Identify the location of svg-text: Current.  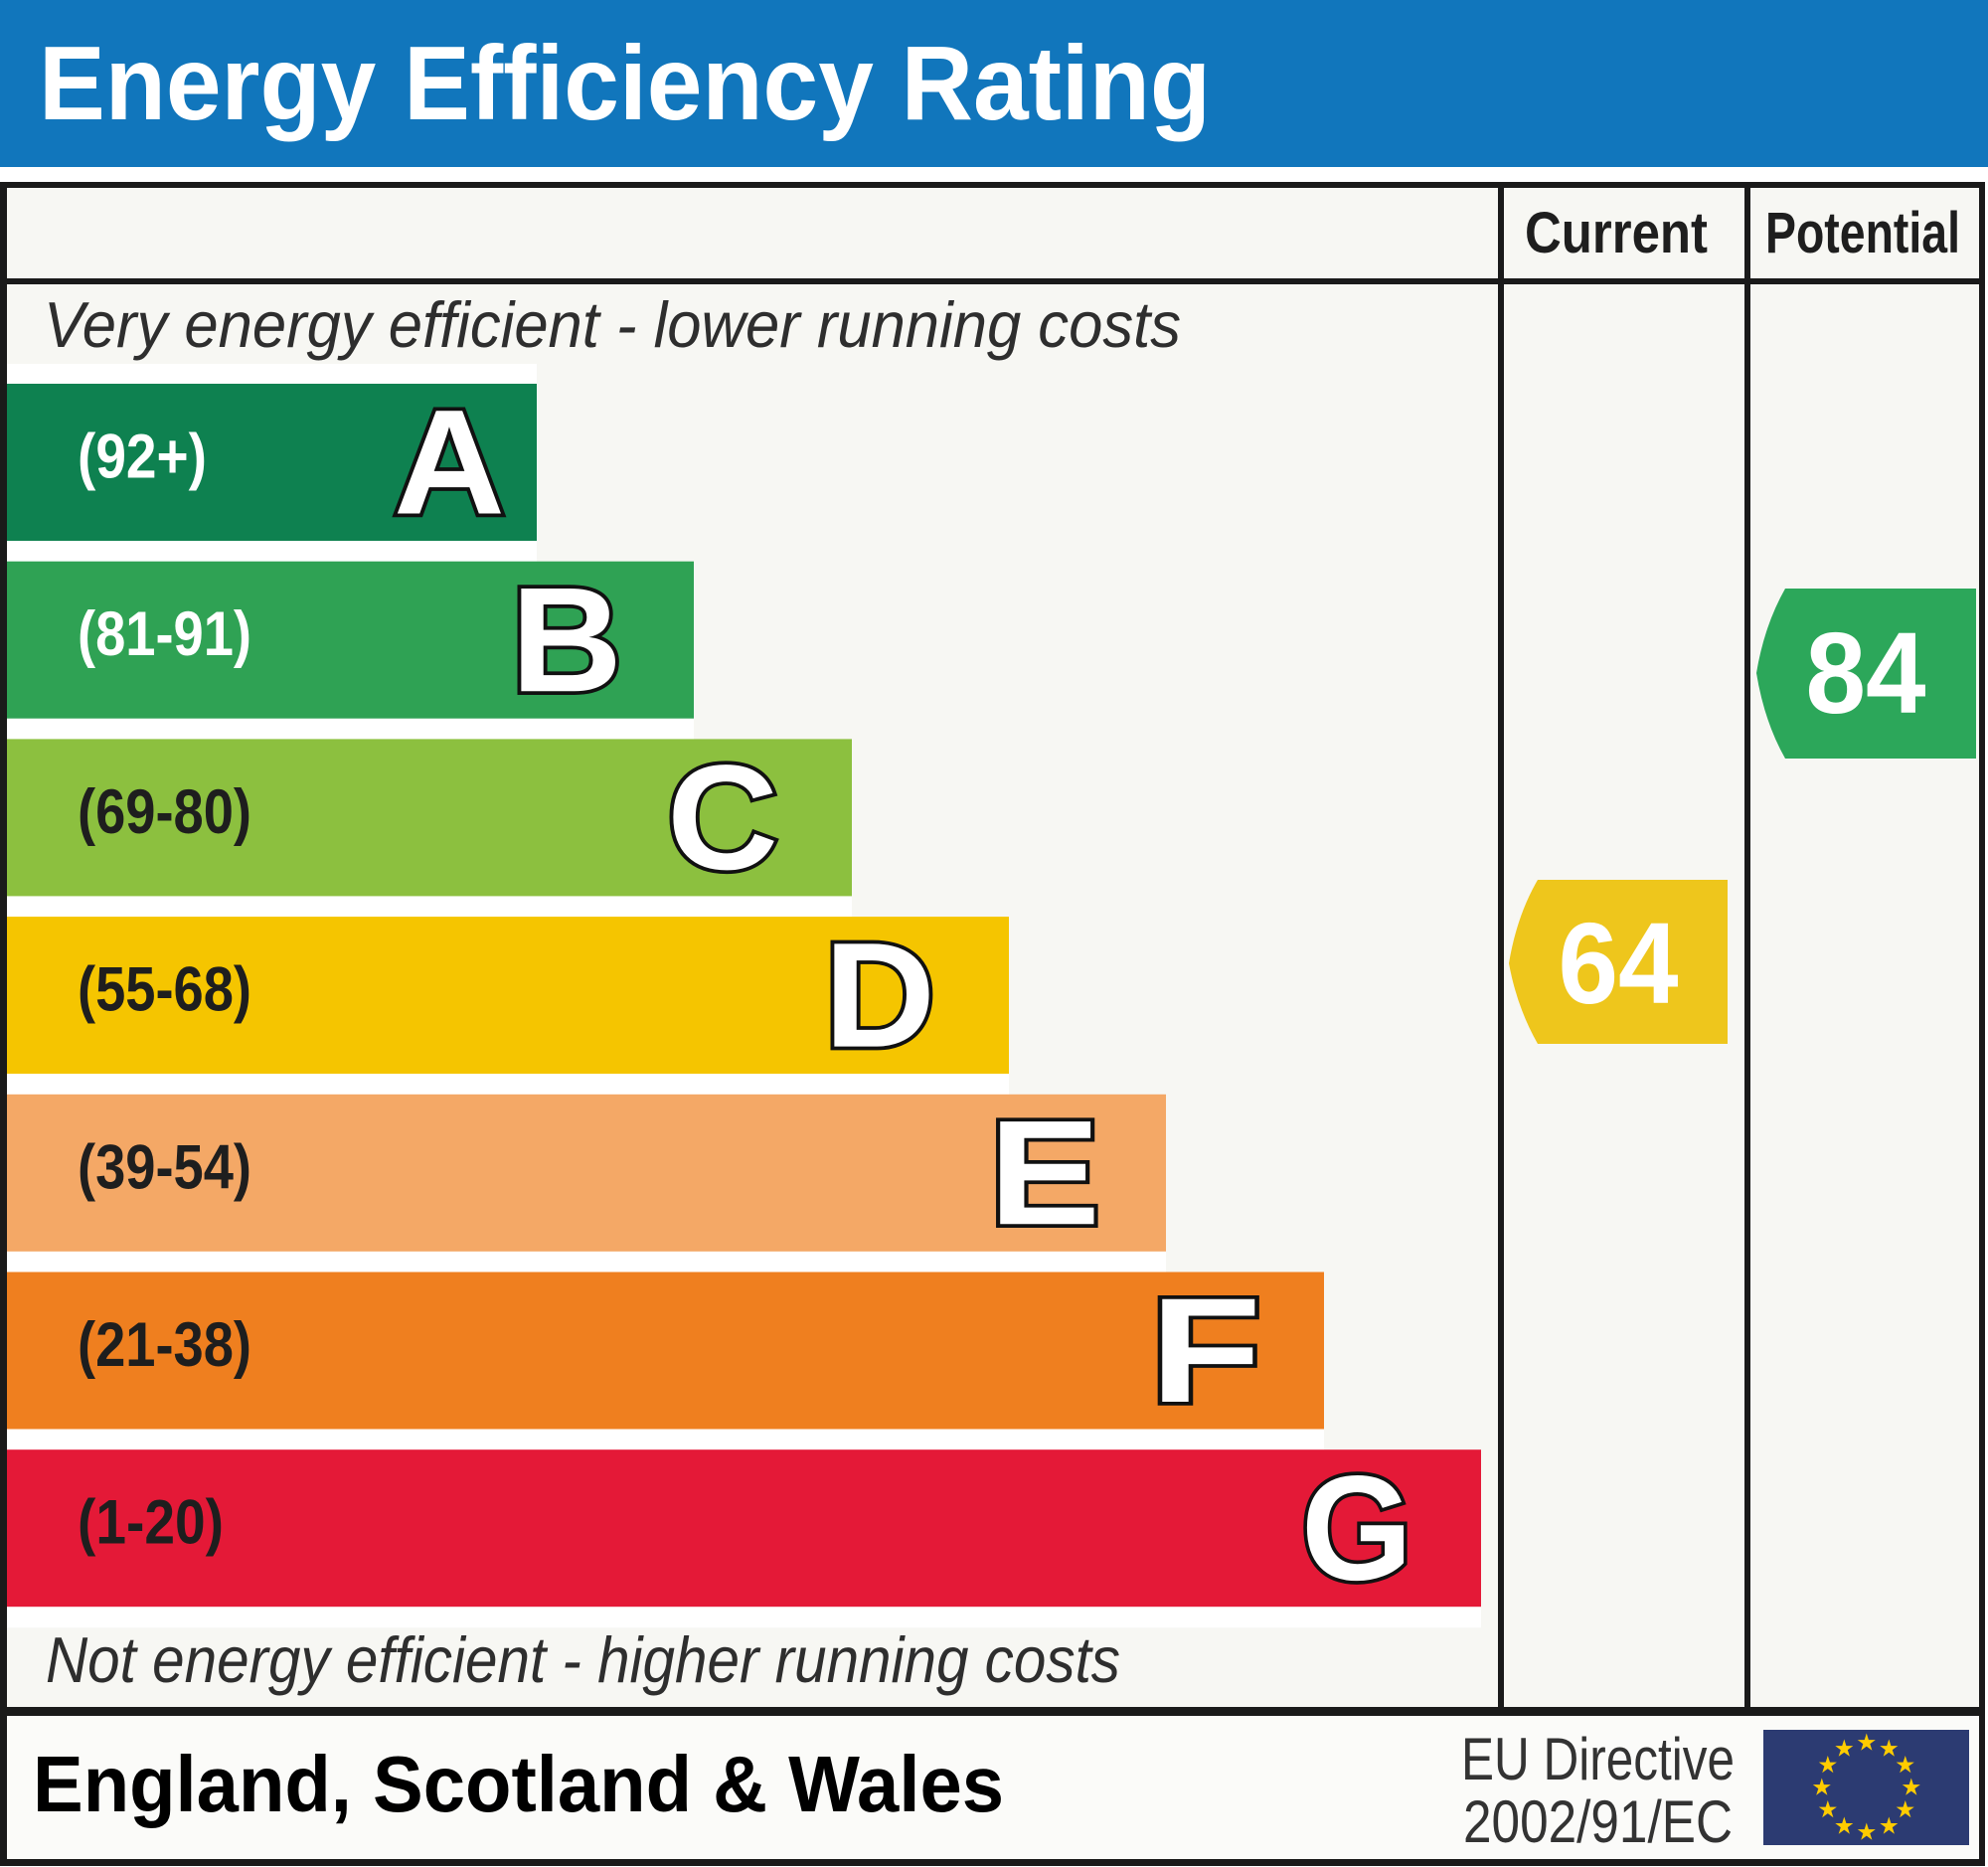
(1616, 233).